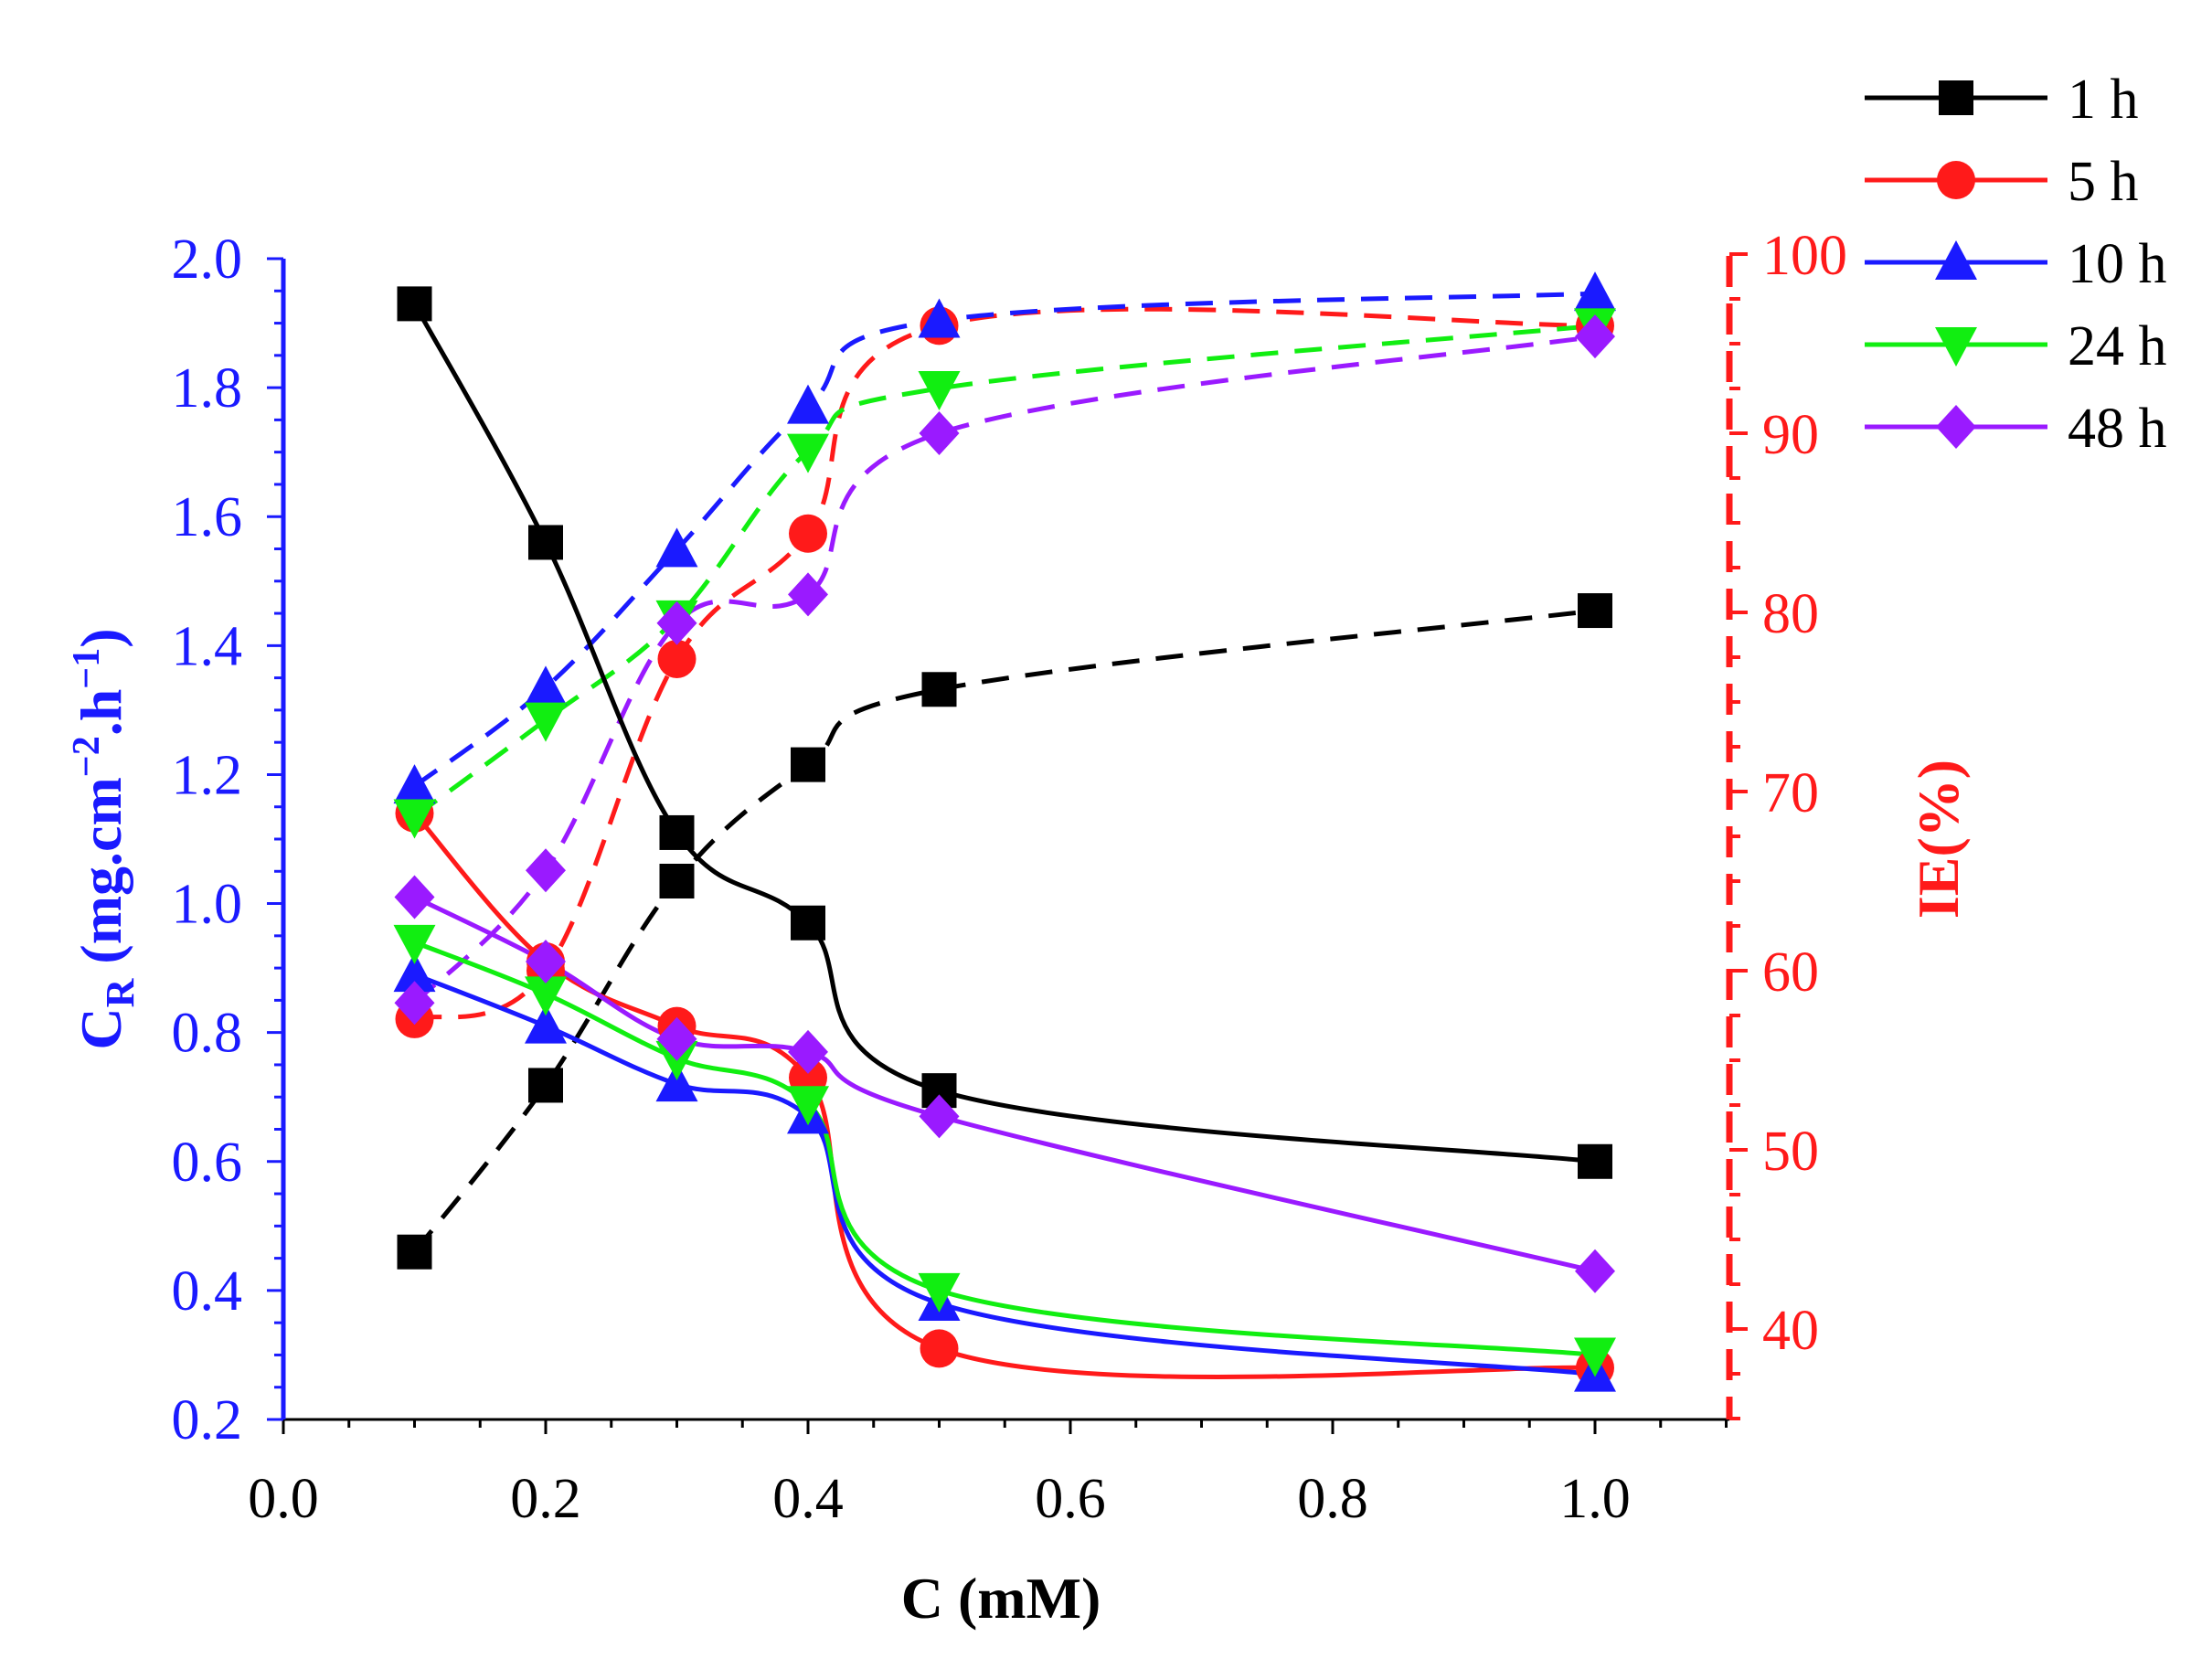  What do you see at coordinates (207, 517) in the screenshot?
I see `left-y-tick-label: 1.6` at bounding box center [207, 517].